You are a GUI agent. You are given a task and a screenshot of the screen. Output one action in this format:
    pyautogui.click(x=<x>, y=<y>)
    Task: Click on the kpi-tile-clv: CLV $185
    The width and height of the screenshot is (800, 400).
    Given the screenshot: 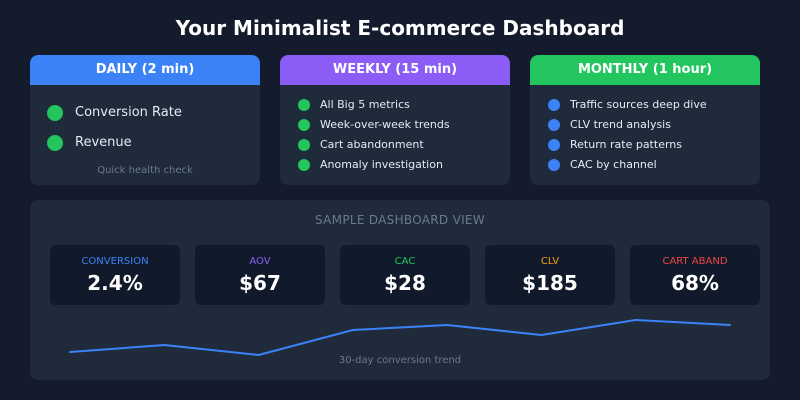 What is the action you would take?
    pyautogui.click(x=550, y=275)
    